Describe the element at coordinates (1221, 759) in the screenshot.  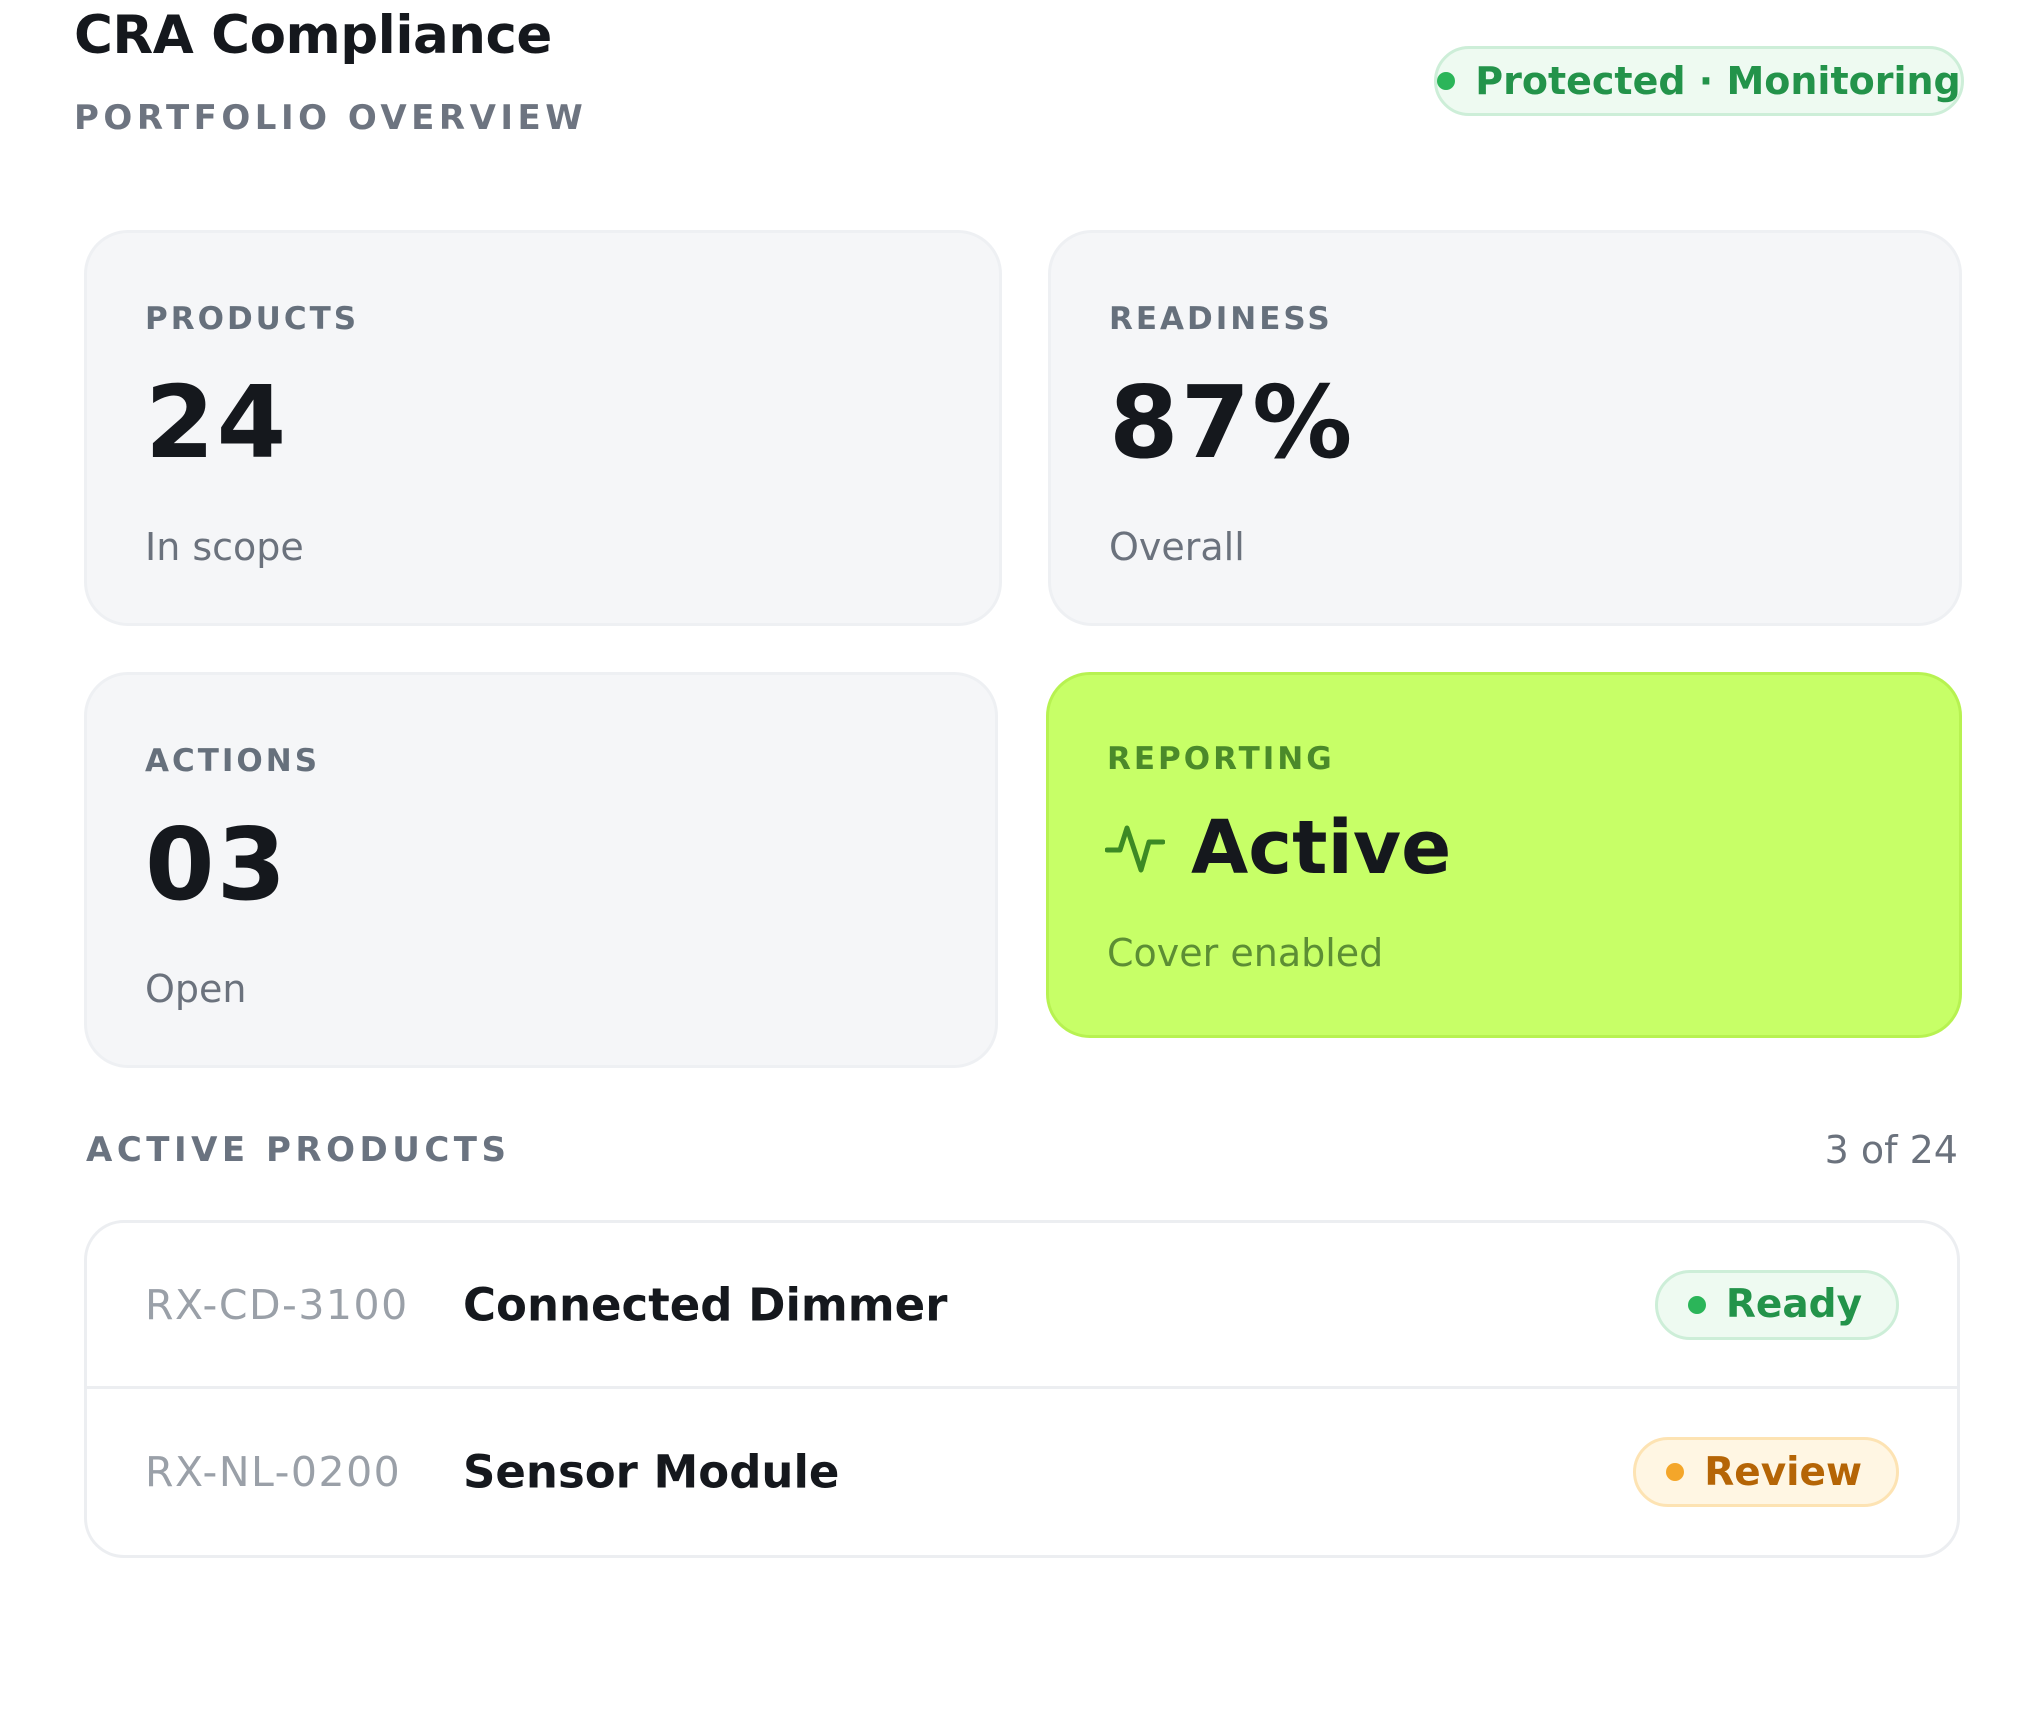
I see `reporting-card-label: REPORTING` at that location.